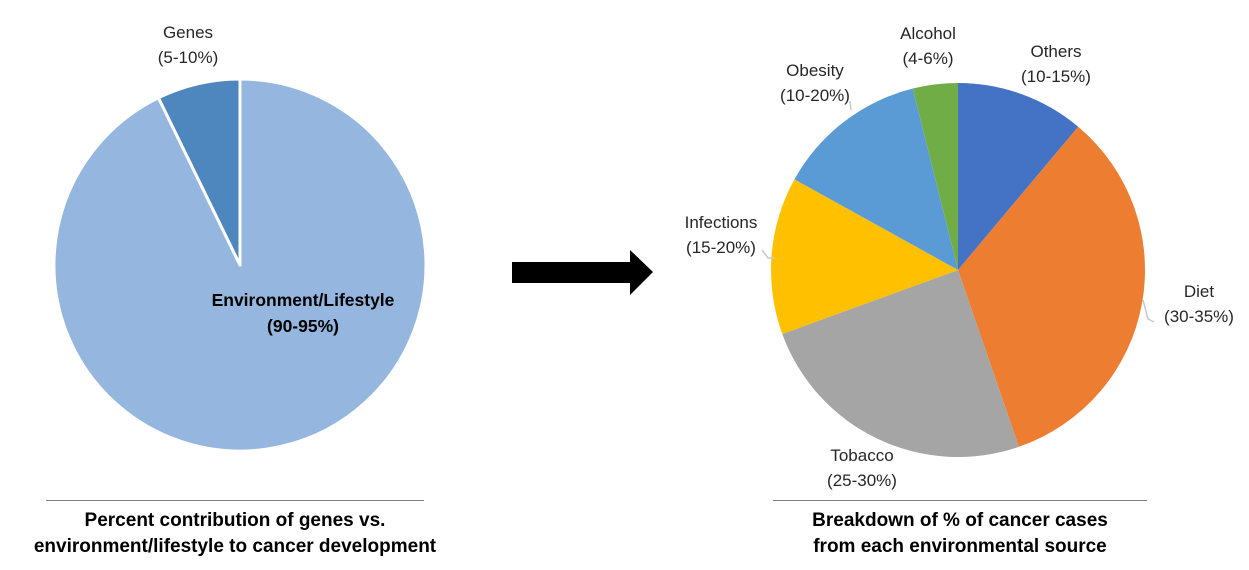  What do you see at coordinates (303, 300) in the screenshot?
I see `environment-slice-label-name: Environment/Lifestyle` at bounding box center [303, 300].